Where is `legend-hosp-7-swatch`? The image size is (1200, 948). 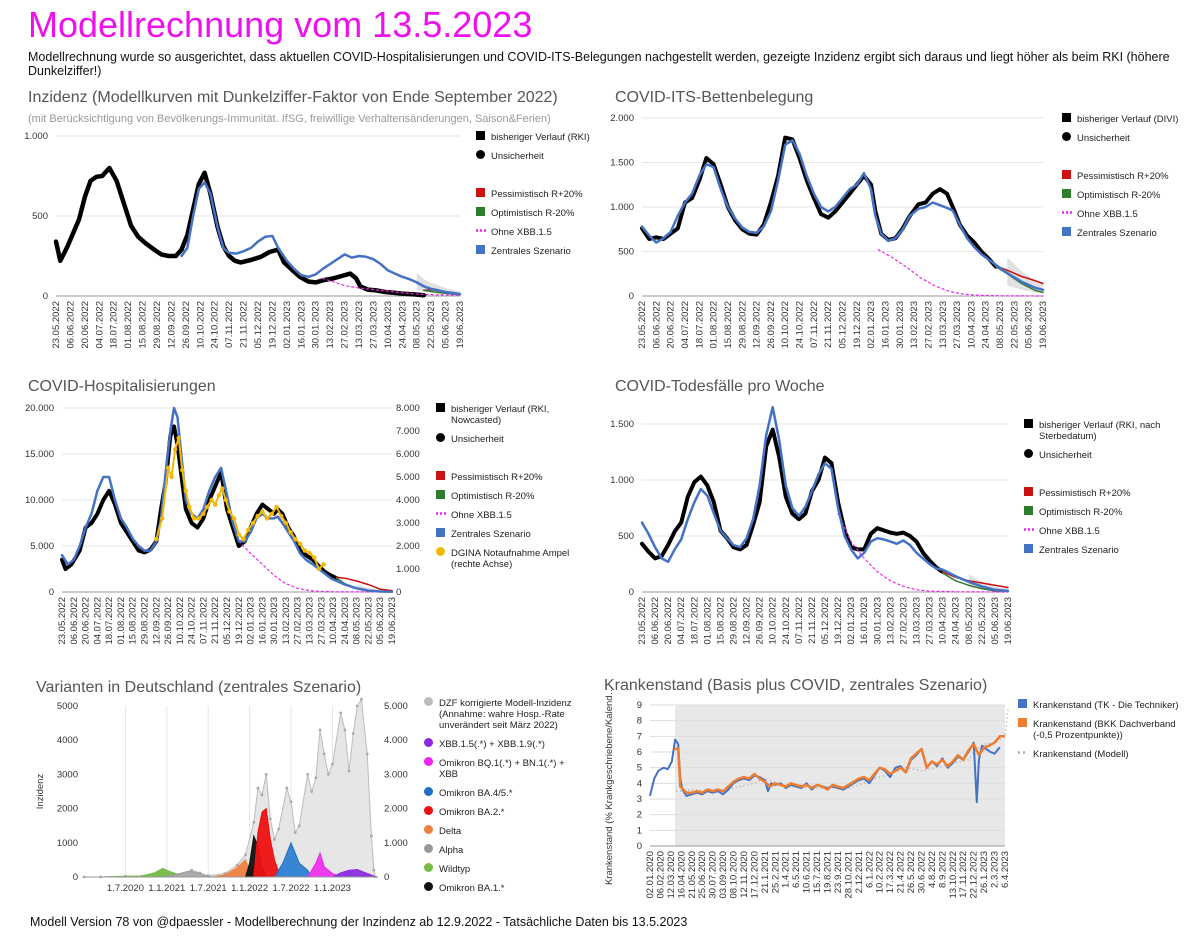
legend-hosp-7-swatch is located at coordinates (440, 551).